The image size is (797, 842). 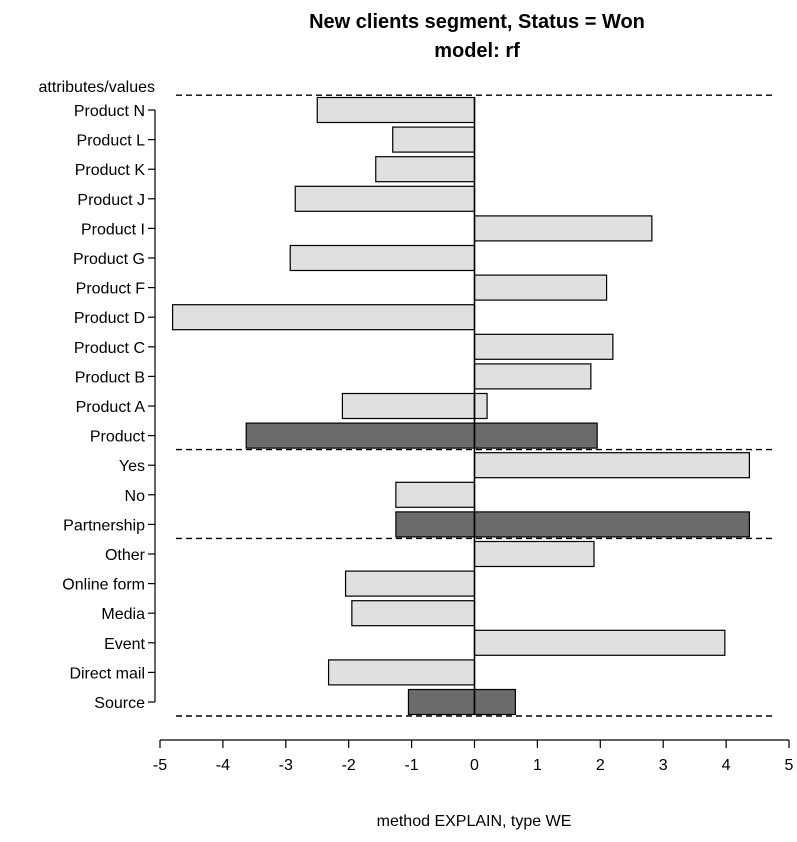 What do you see at coordinates (726, 765) in the screenshot?
I see `x-tick-label: 4` at bounding box center [726, 765].